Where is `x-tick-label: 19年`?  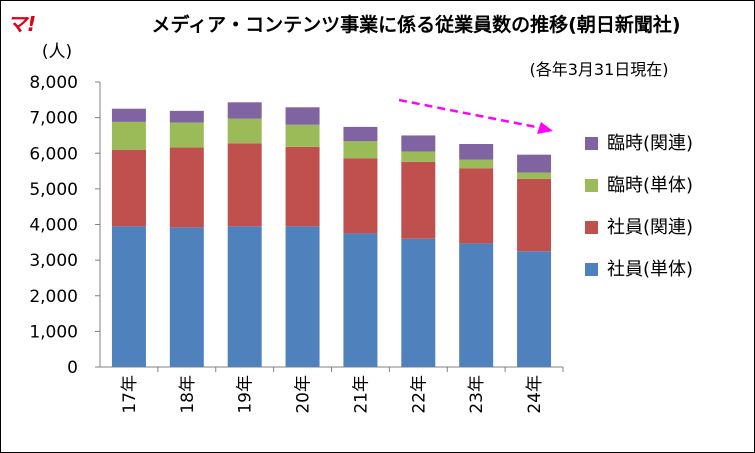 x-tick-label: 19年 is located at coordinates (246, 394).